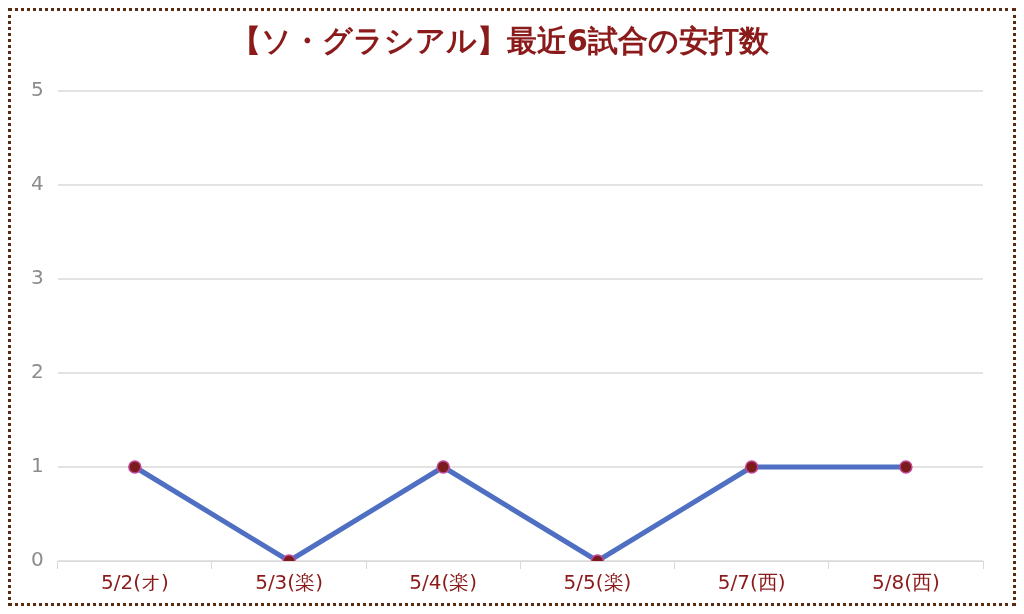 The width and height of the screenshot is (1024, 614). I want to click on x-tick-label: 5/3(楽), so click(289, 582).